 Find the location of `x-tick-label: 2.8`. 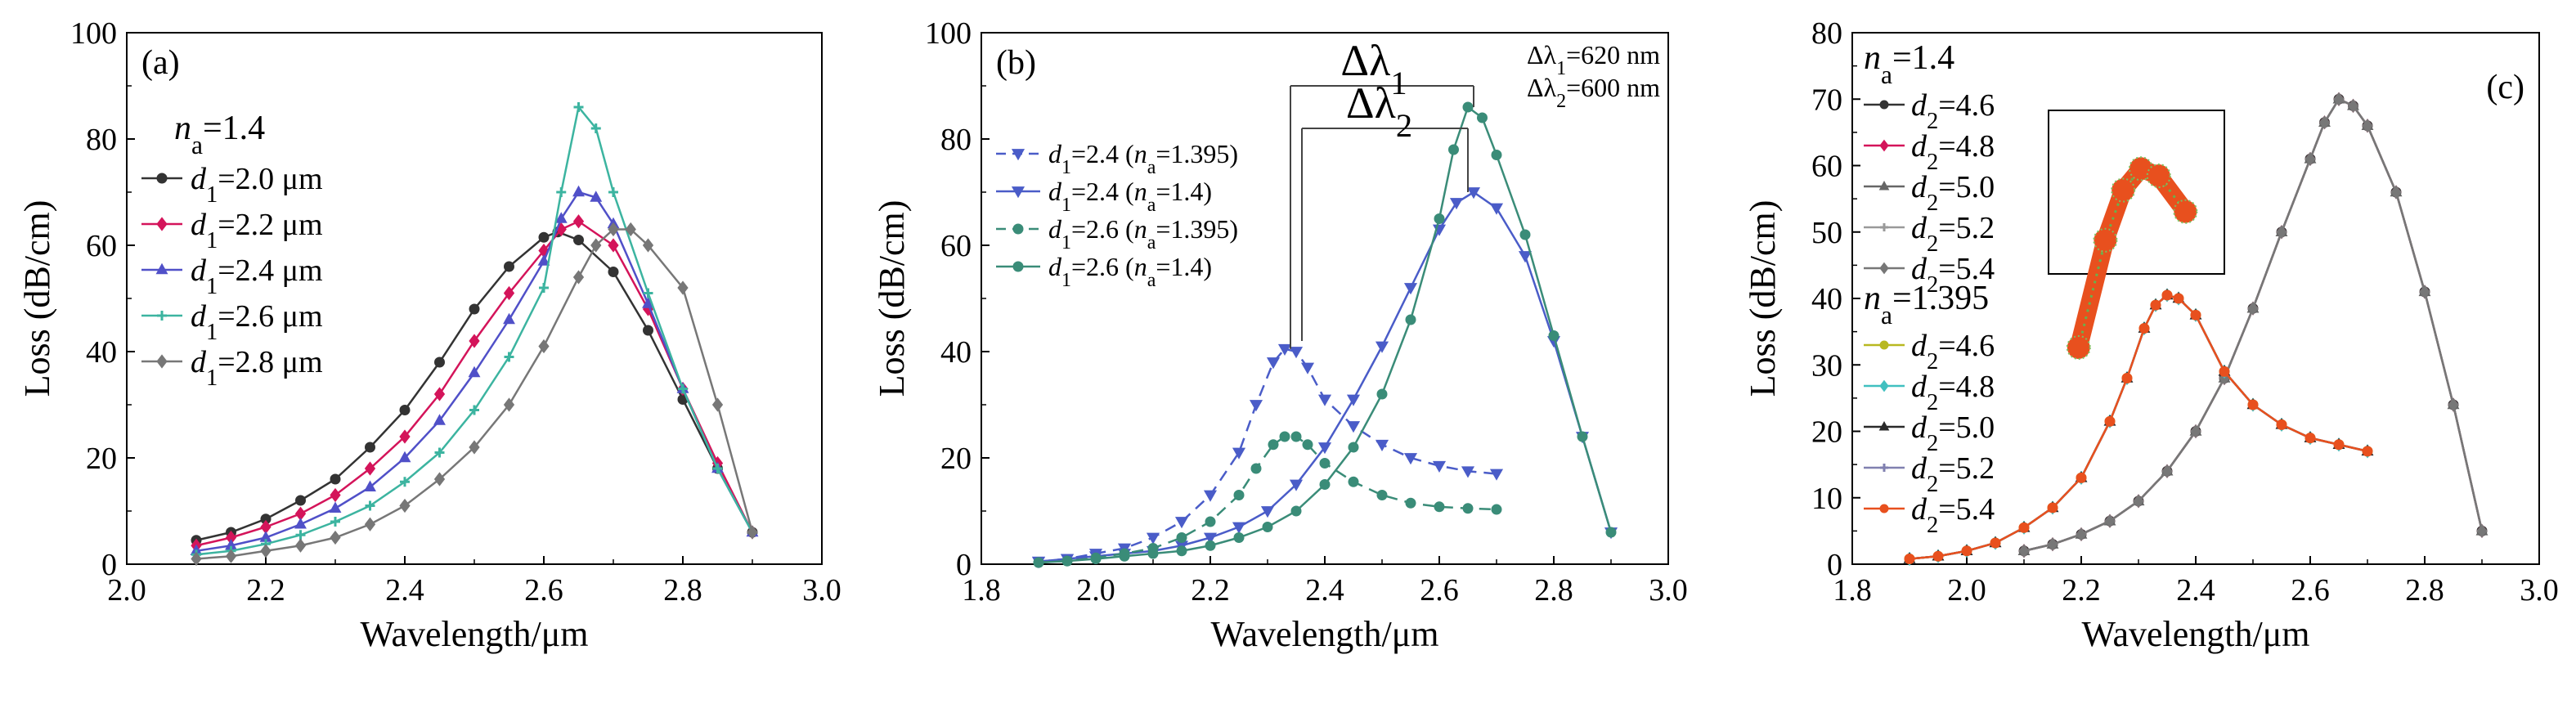

x-tick-label: 2.8 is located at coordinates (1553, 590).